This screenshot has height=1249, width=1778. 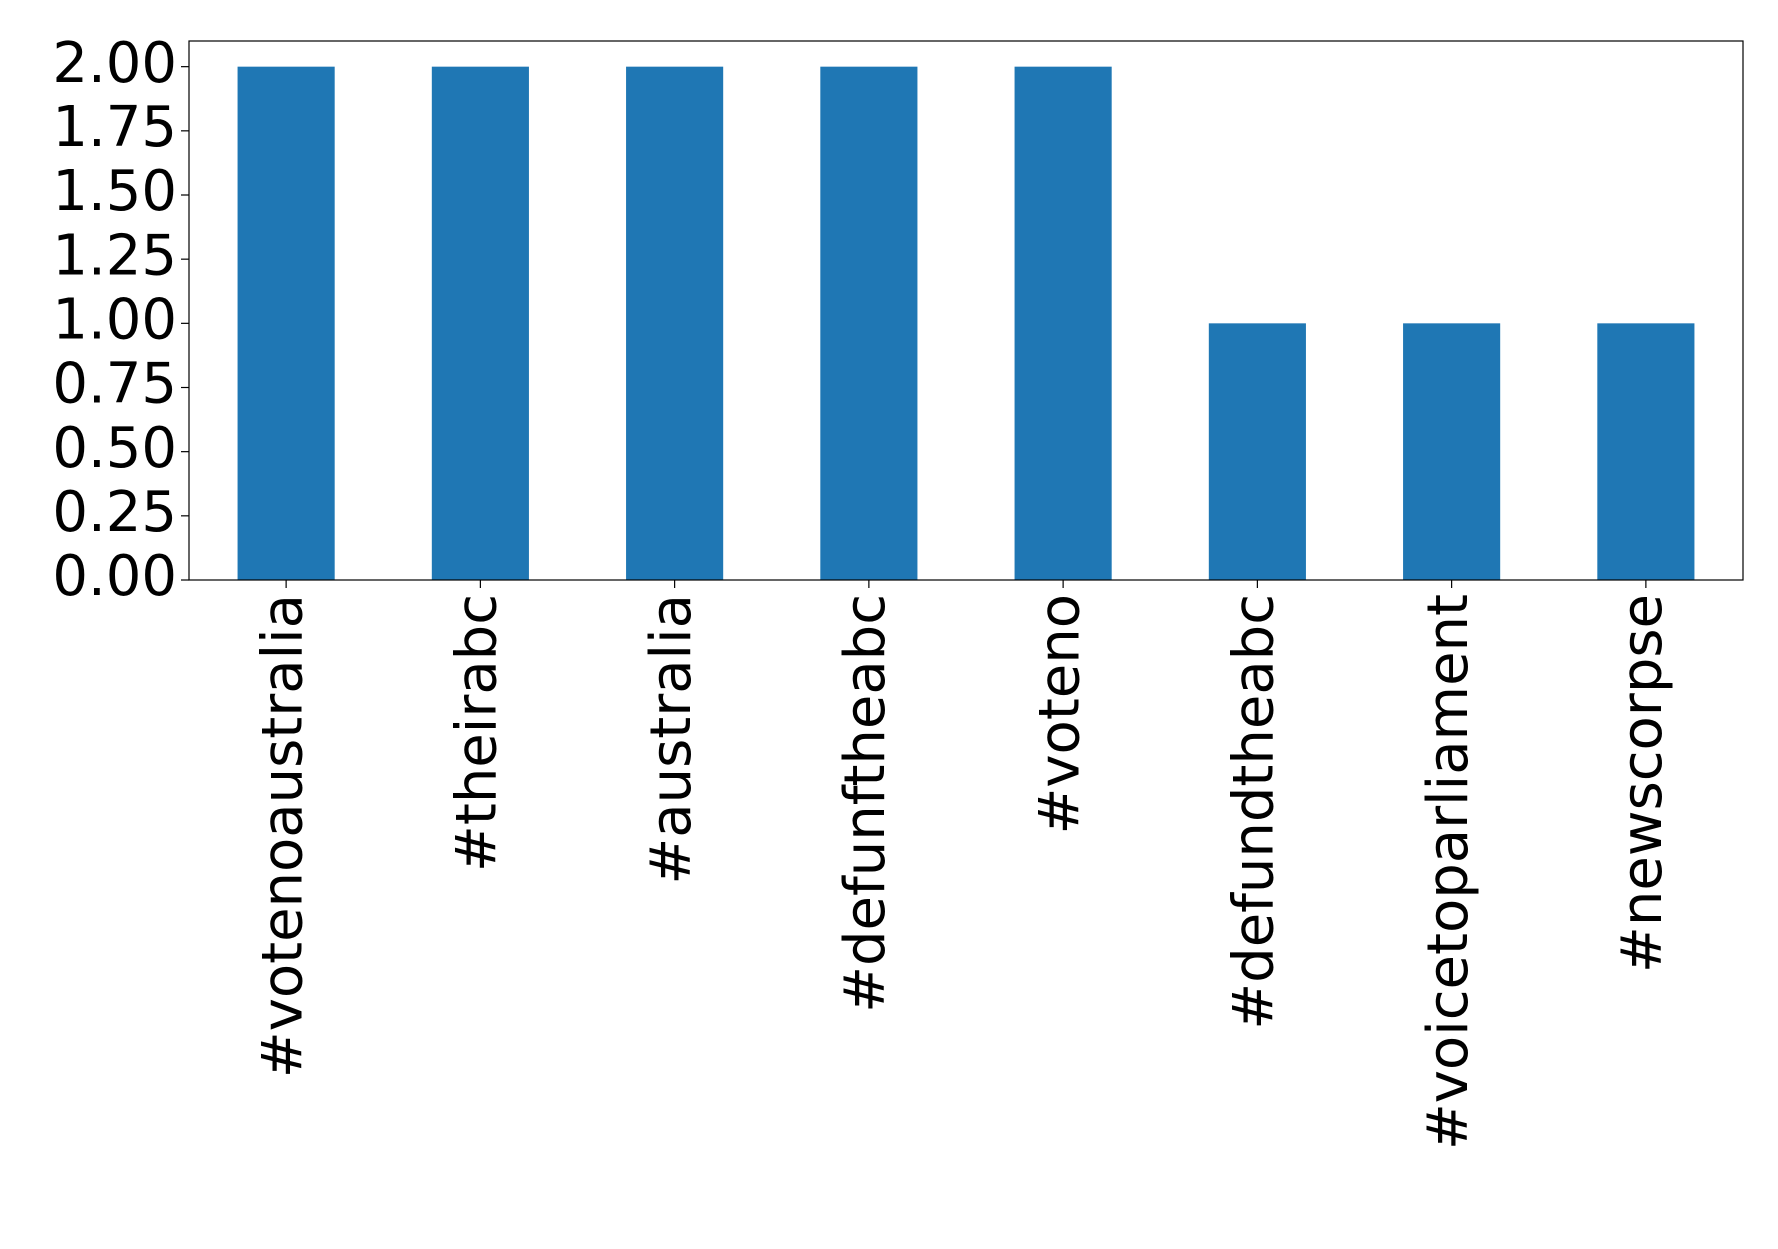 I want to click on y-tick-label: 1.75, so click(x=114, y=127).